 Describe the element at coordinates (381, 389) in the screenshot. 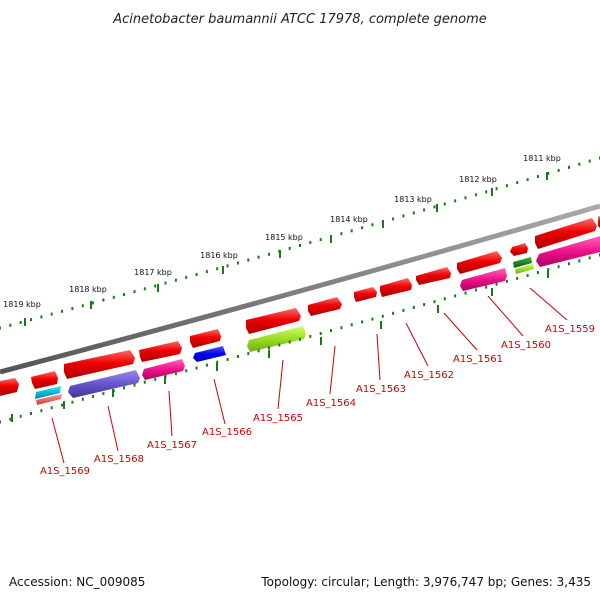

I see `gene-label: A1S_1563` at that location.